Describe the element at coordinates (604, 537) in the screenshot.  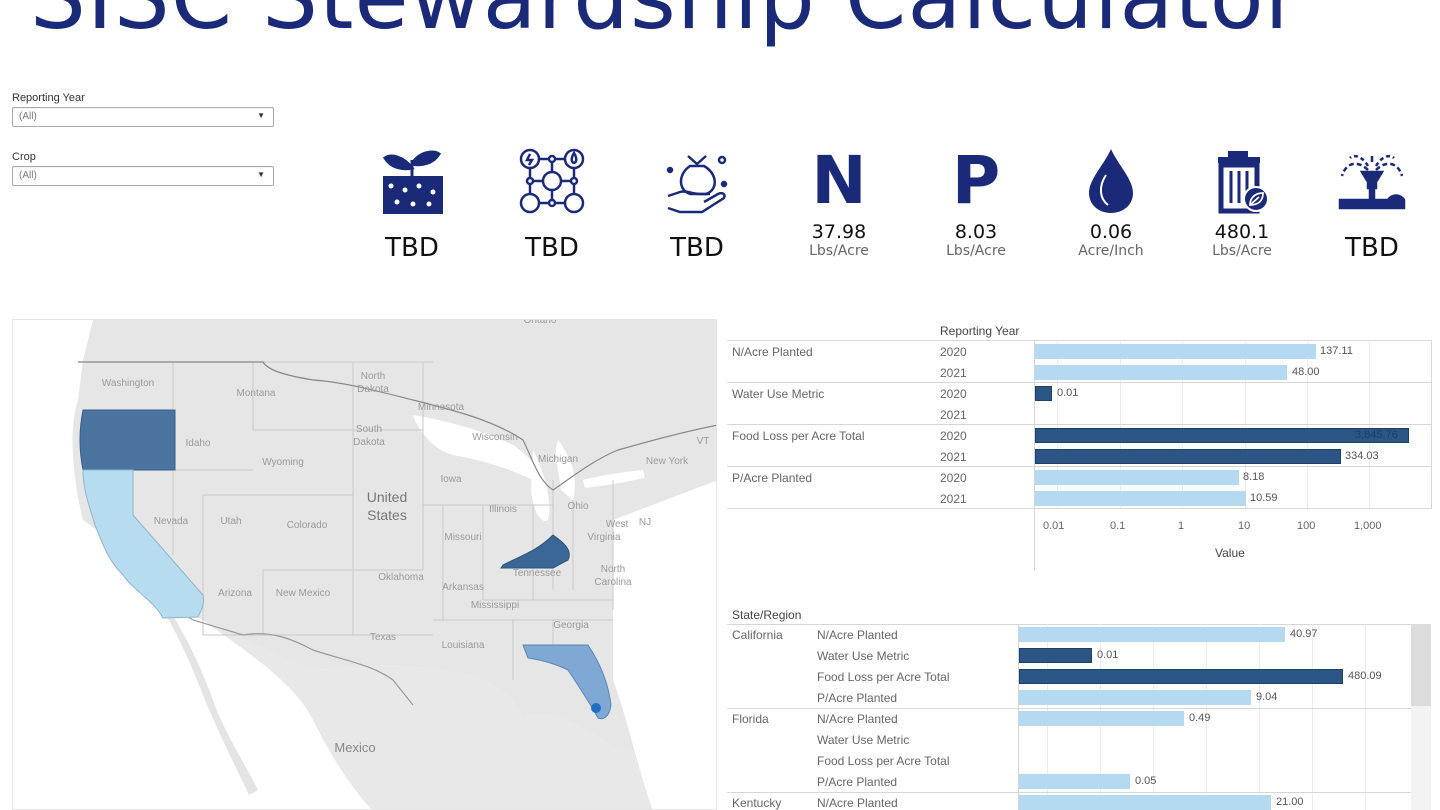
I see `svg-text: Virginia` at that location.